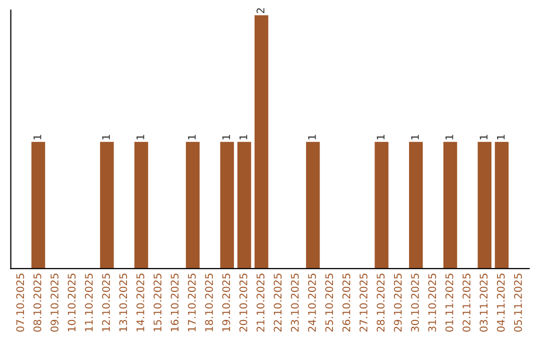 The height and width of the screenshot is (340, 540). Describe the element at coordinates (88, 303) in the screenshot. I see `x-tick-label: 11.10.2025` at that location.